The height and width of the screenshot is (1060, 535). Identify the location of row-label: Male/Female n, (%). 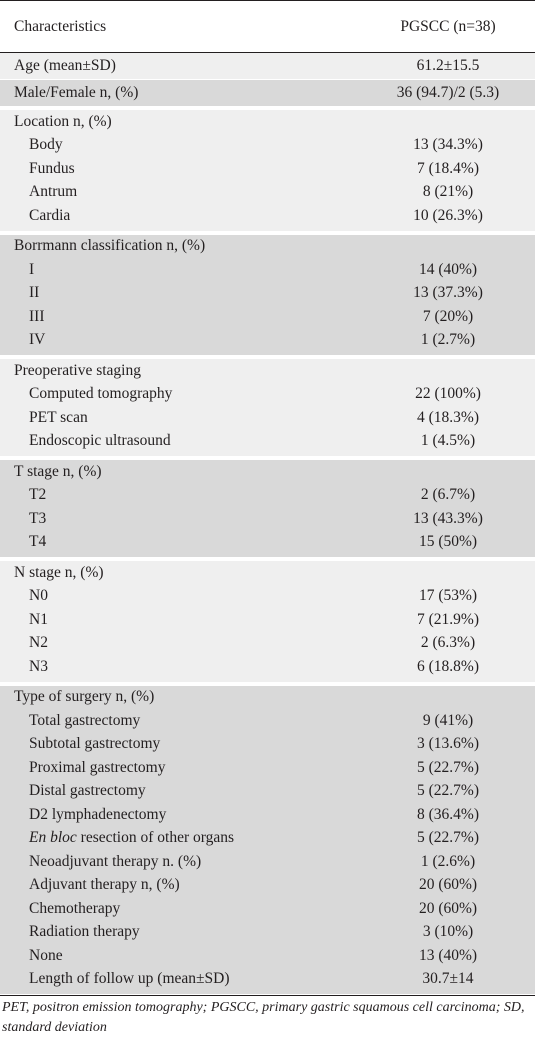
(76, 92).